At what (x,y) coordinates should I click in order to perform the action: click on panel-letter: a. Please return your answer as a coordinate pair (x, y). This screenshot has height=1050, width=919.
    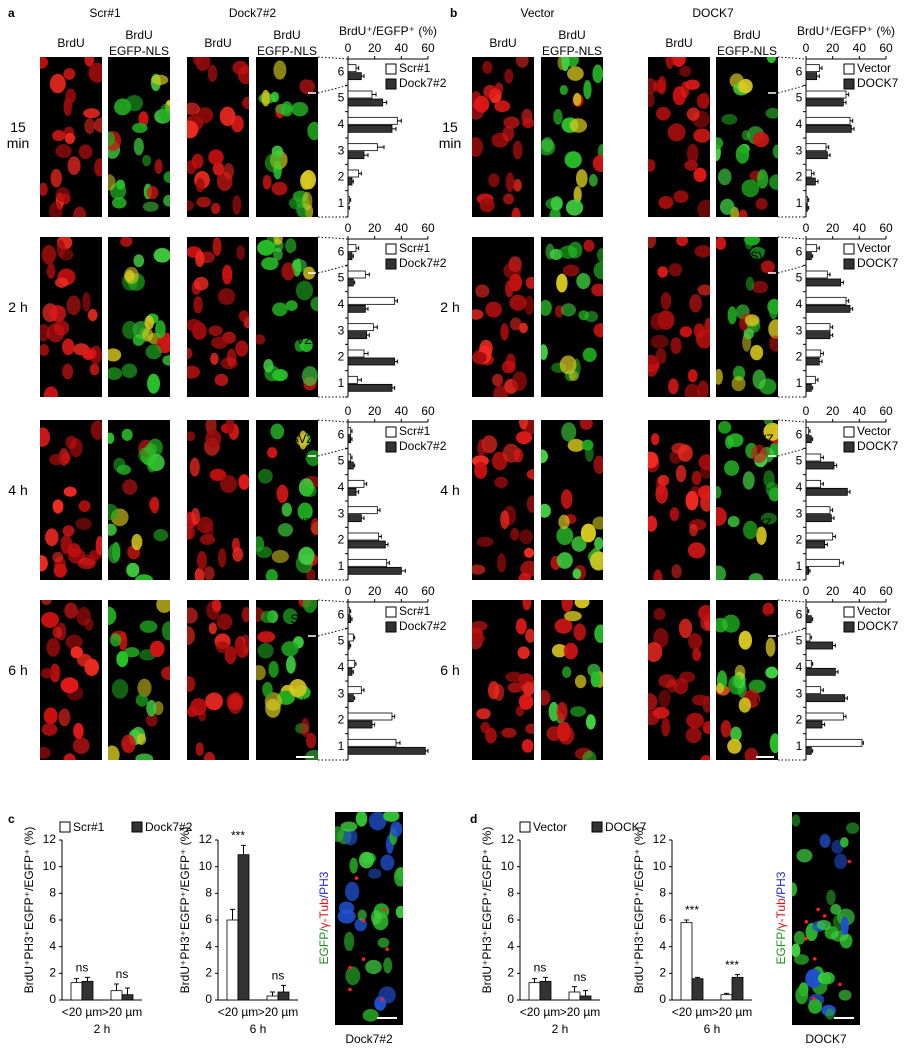
    Looking at the image, I should click on (11, 13).